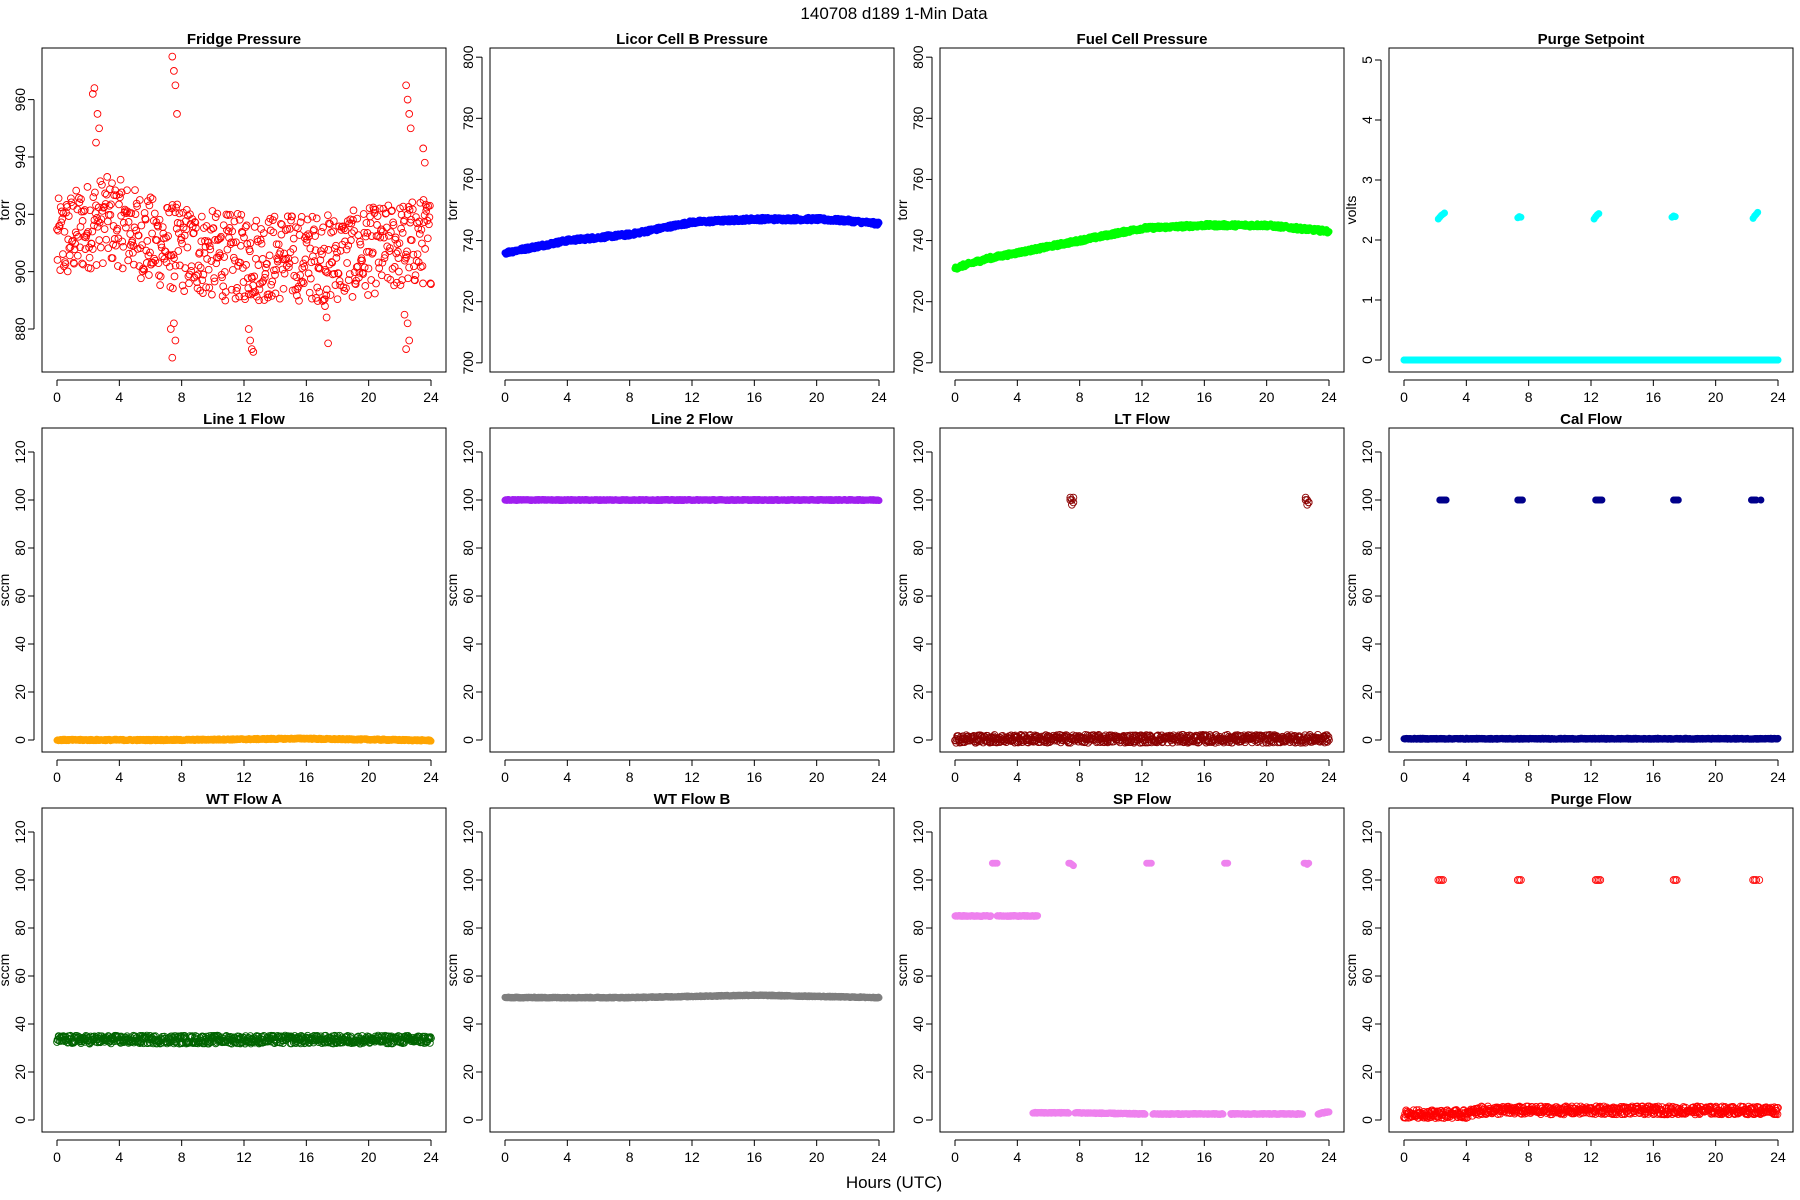  Describe the element at coordinates (468, 596) in the screenshot. I see `y-tick-label: 60` at that location.